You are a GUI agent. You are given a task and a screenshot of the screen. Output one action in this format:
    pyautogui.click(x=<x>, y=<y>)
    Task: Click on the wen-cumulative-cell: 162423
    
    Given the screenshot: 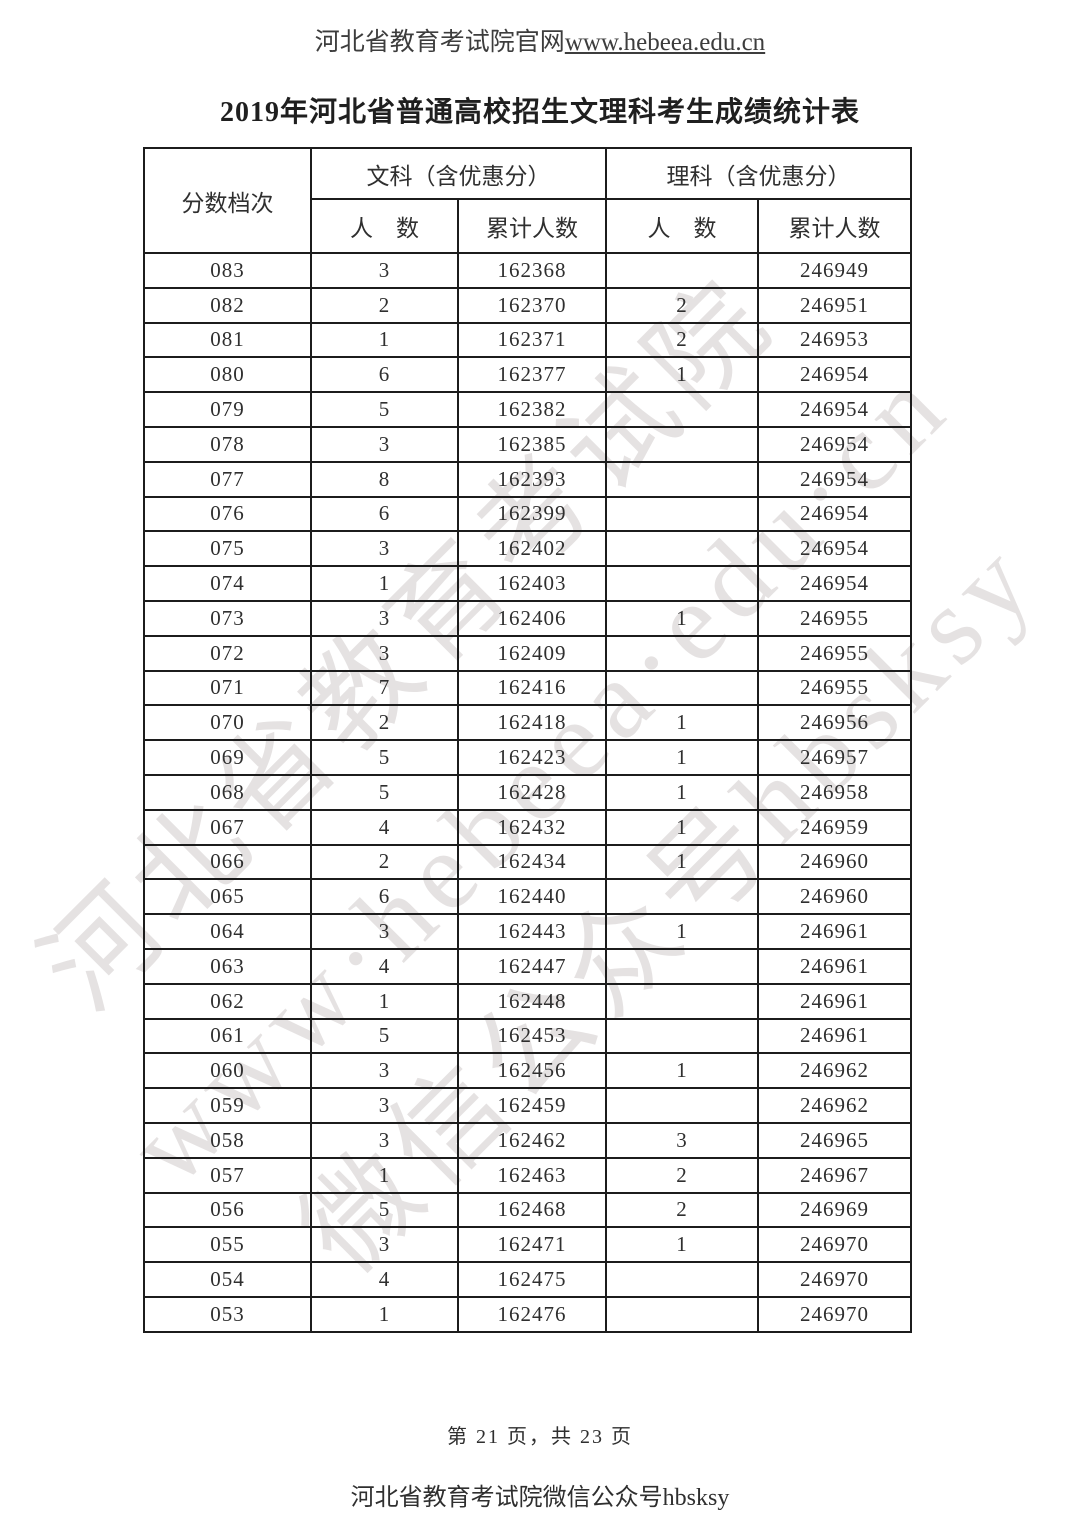 What is the action you would take?
    pyautogui.click(x=532, y=757)
    